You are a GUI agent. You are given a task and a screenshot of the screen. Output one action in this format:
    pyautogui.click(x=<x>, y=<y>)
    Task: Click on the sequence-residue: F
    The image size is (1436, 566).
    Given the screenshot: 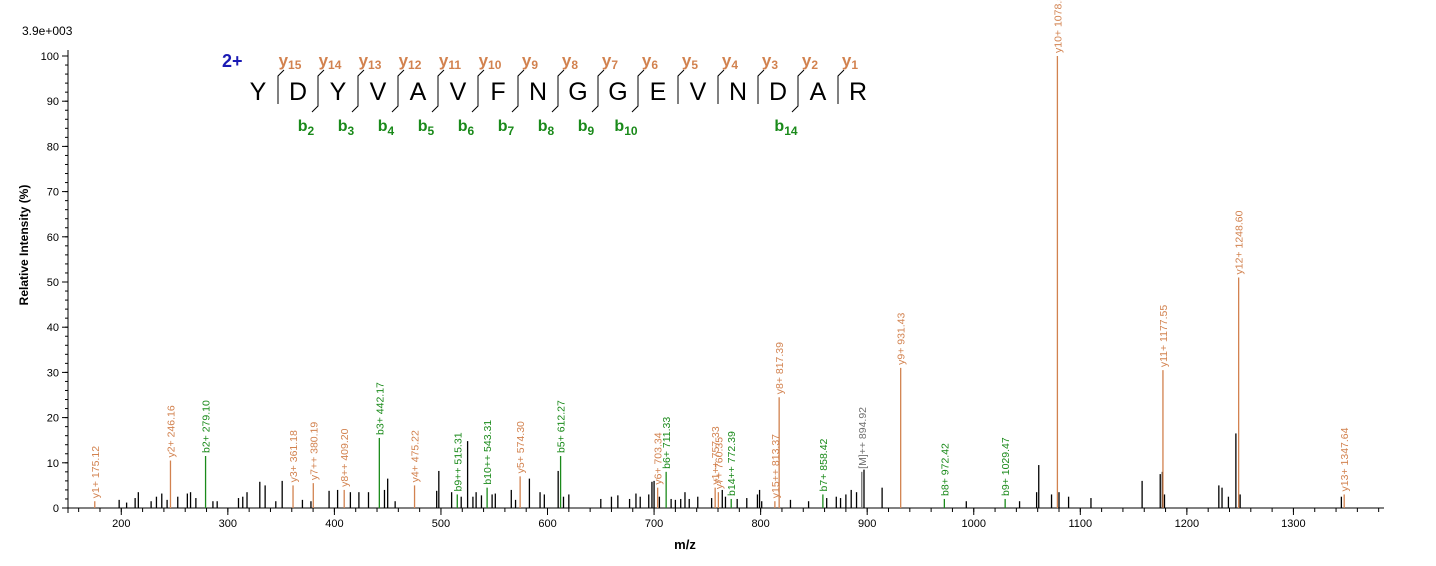 What is the action you would take?
    pyautogui.click(x=497, y=92)
    